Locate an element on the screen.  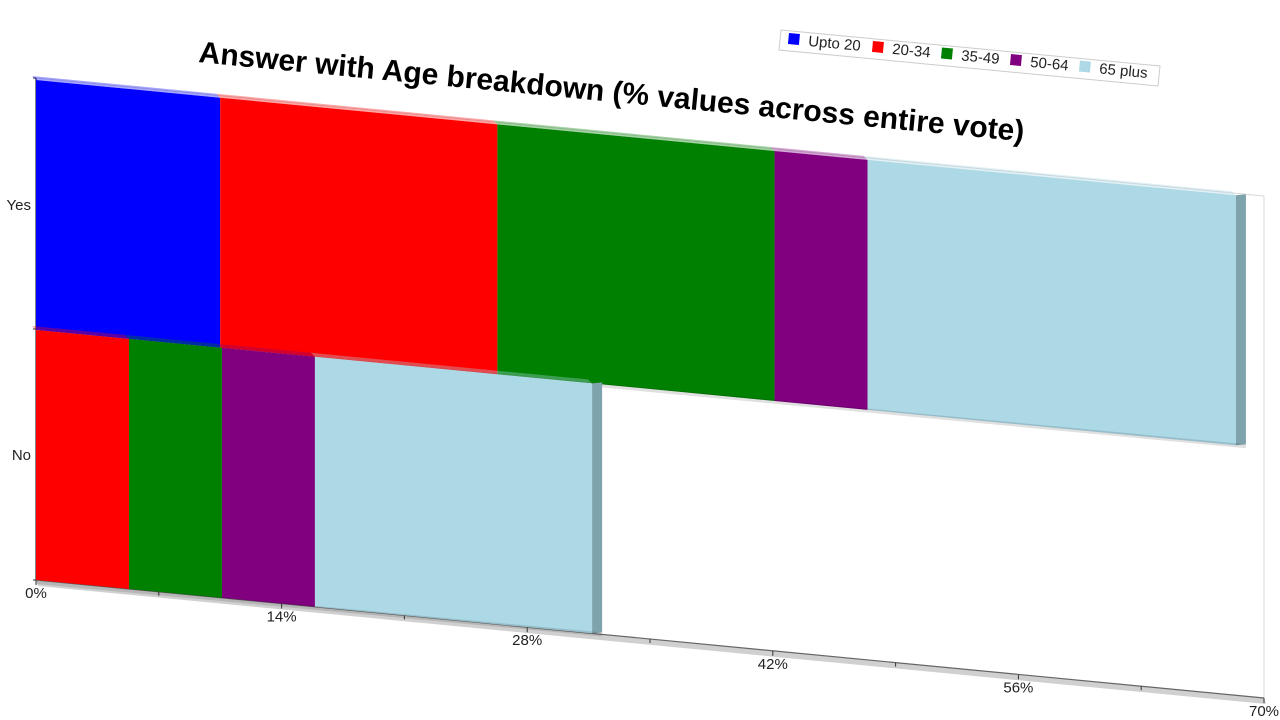
legend-item-20-34: 20-34 is located at coordinates (901, 51).